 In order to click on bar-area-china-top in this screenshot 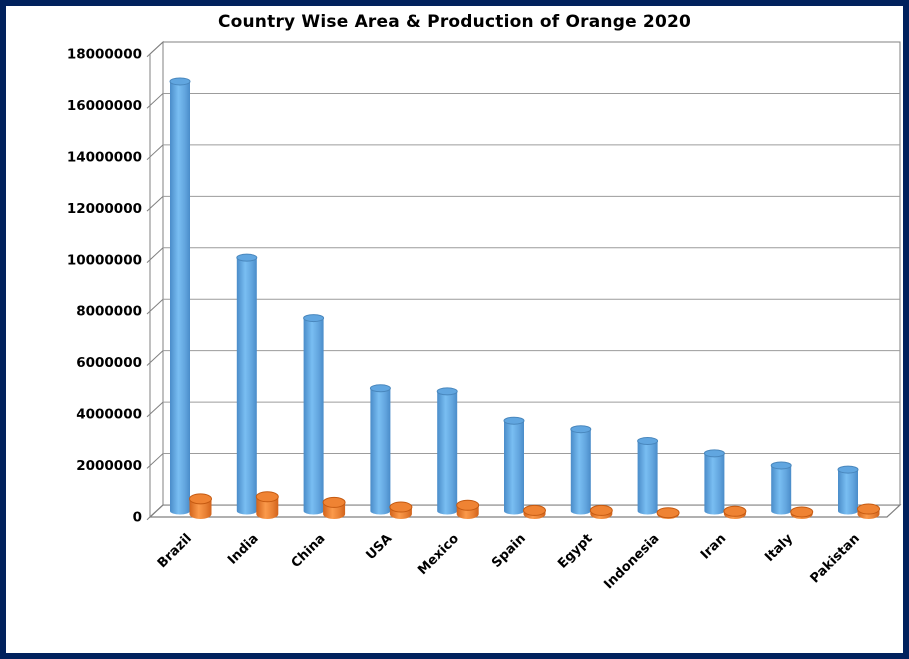, I will do `click(334, 502)`.